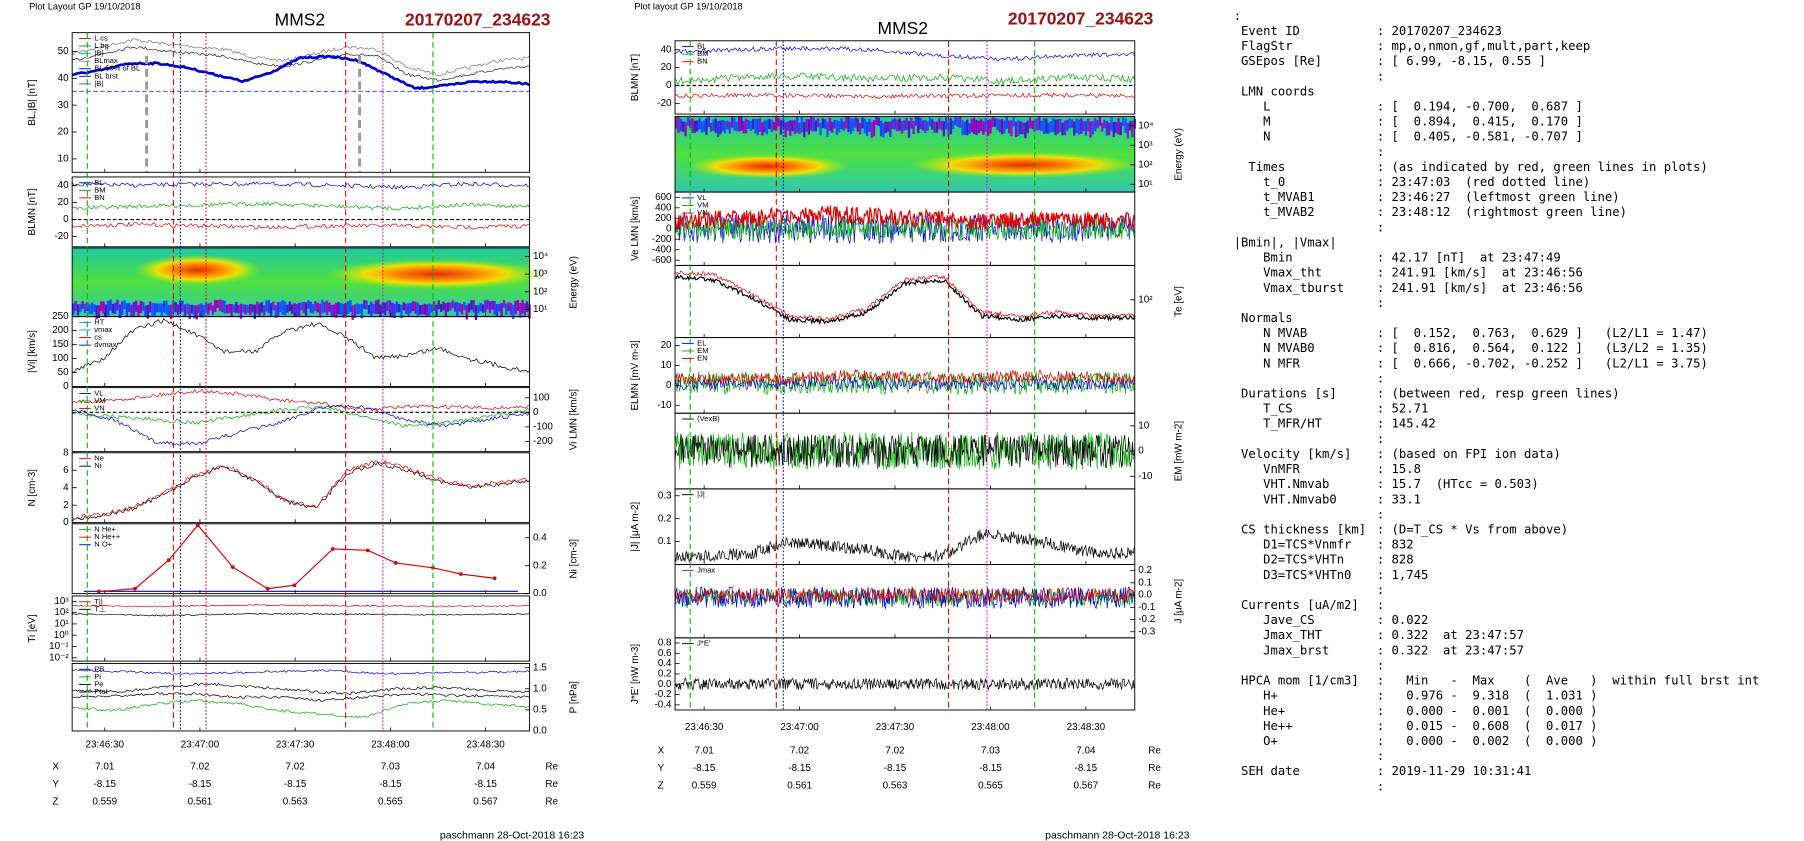 The width and height of the screenshot is (1804, 841). Describe the element at coordinates (664, 103) in the screenshot. I see `y-tick-label: -20` at that location.